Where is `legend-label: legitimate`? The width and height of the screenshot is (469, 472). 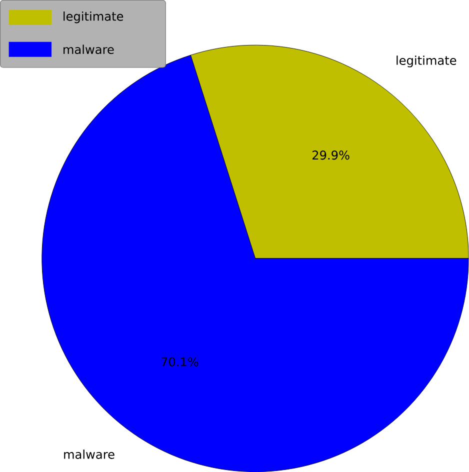
legend-label: legitimate is located at coordinates (94, 17).